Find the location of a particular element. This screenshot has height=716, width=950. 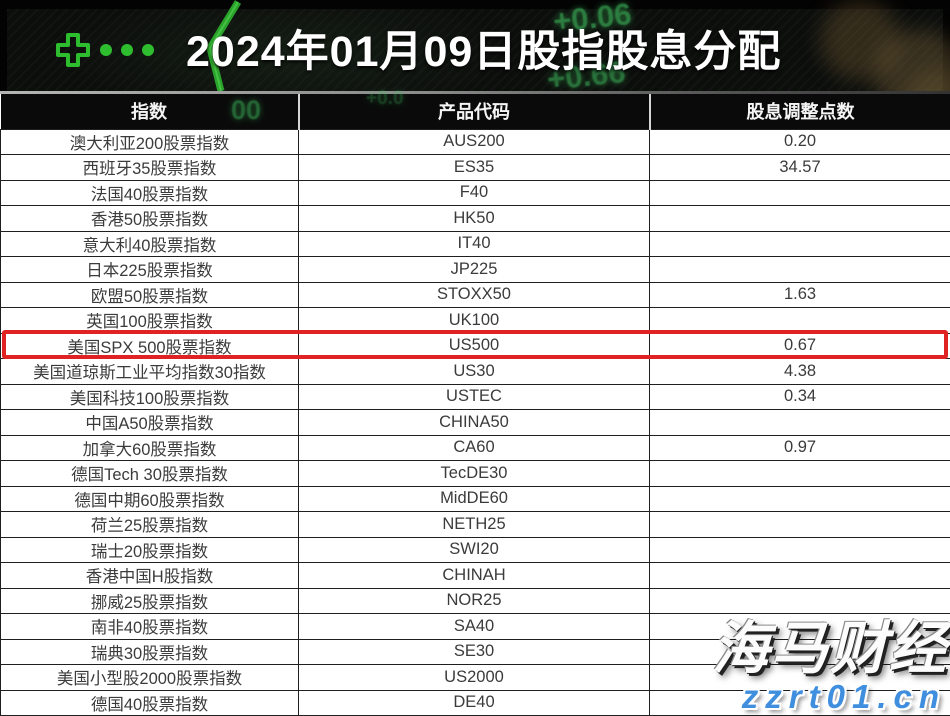

cell-product-code: US30 is located at coordinates (474, 371).